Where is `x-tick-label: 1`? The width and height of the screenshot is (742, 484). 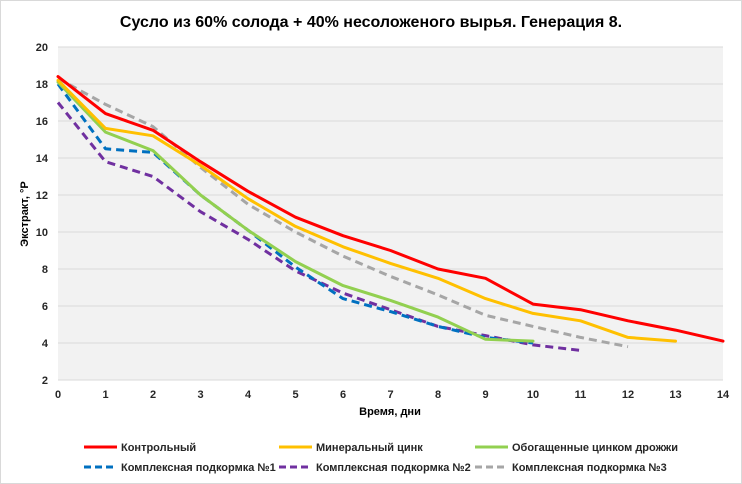 x-tick-label: 1 is located at coordinates (105, 395).